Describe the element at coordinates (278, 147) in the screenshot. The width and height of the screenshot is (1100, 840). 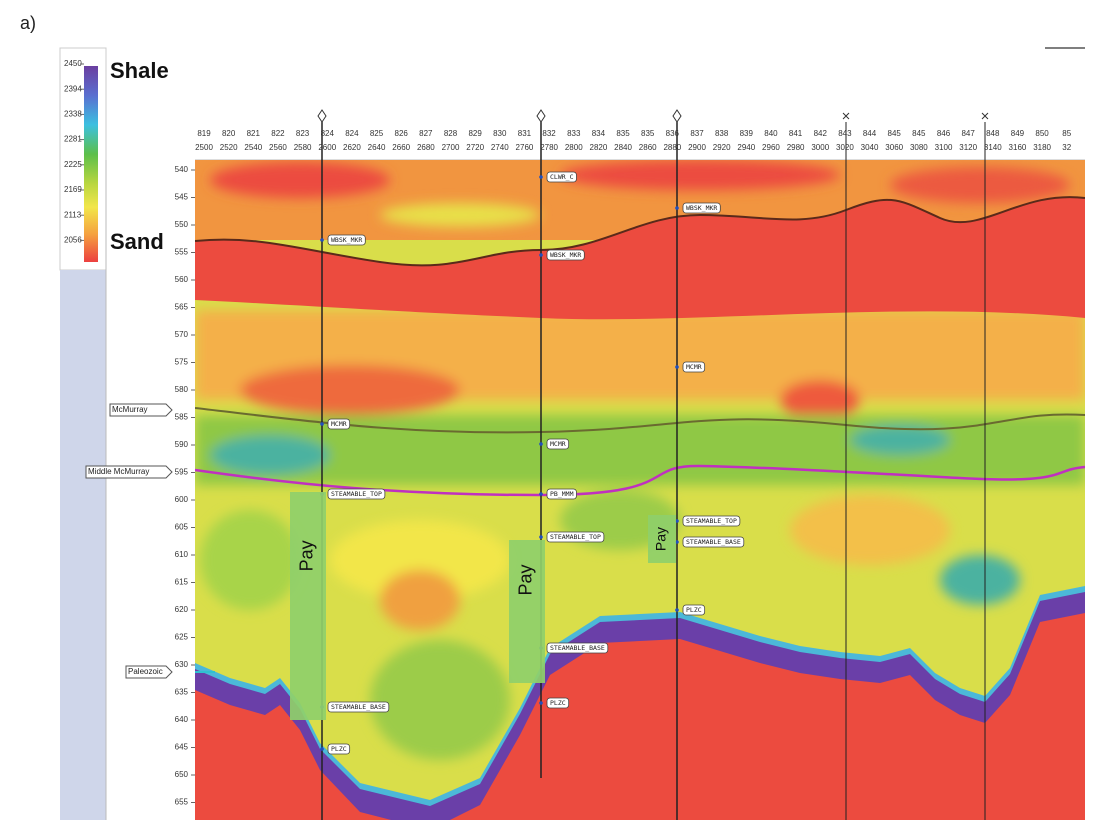
I see `cdp-label: 2560` at that location.